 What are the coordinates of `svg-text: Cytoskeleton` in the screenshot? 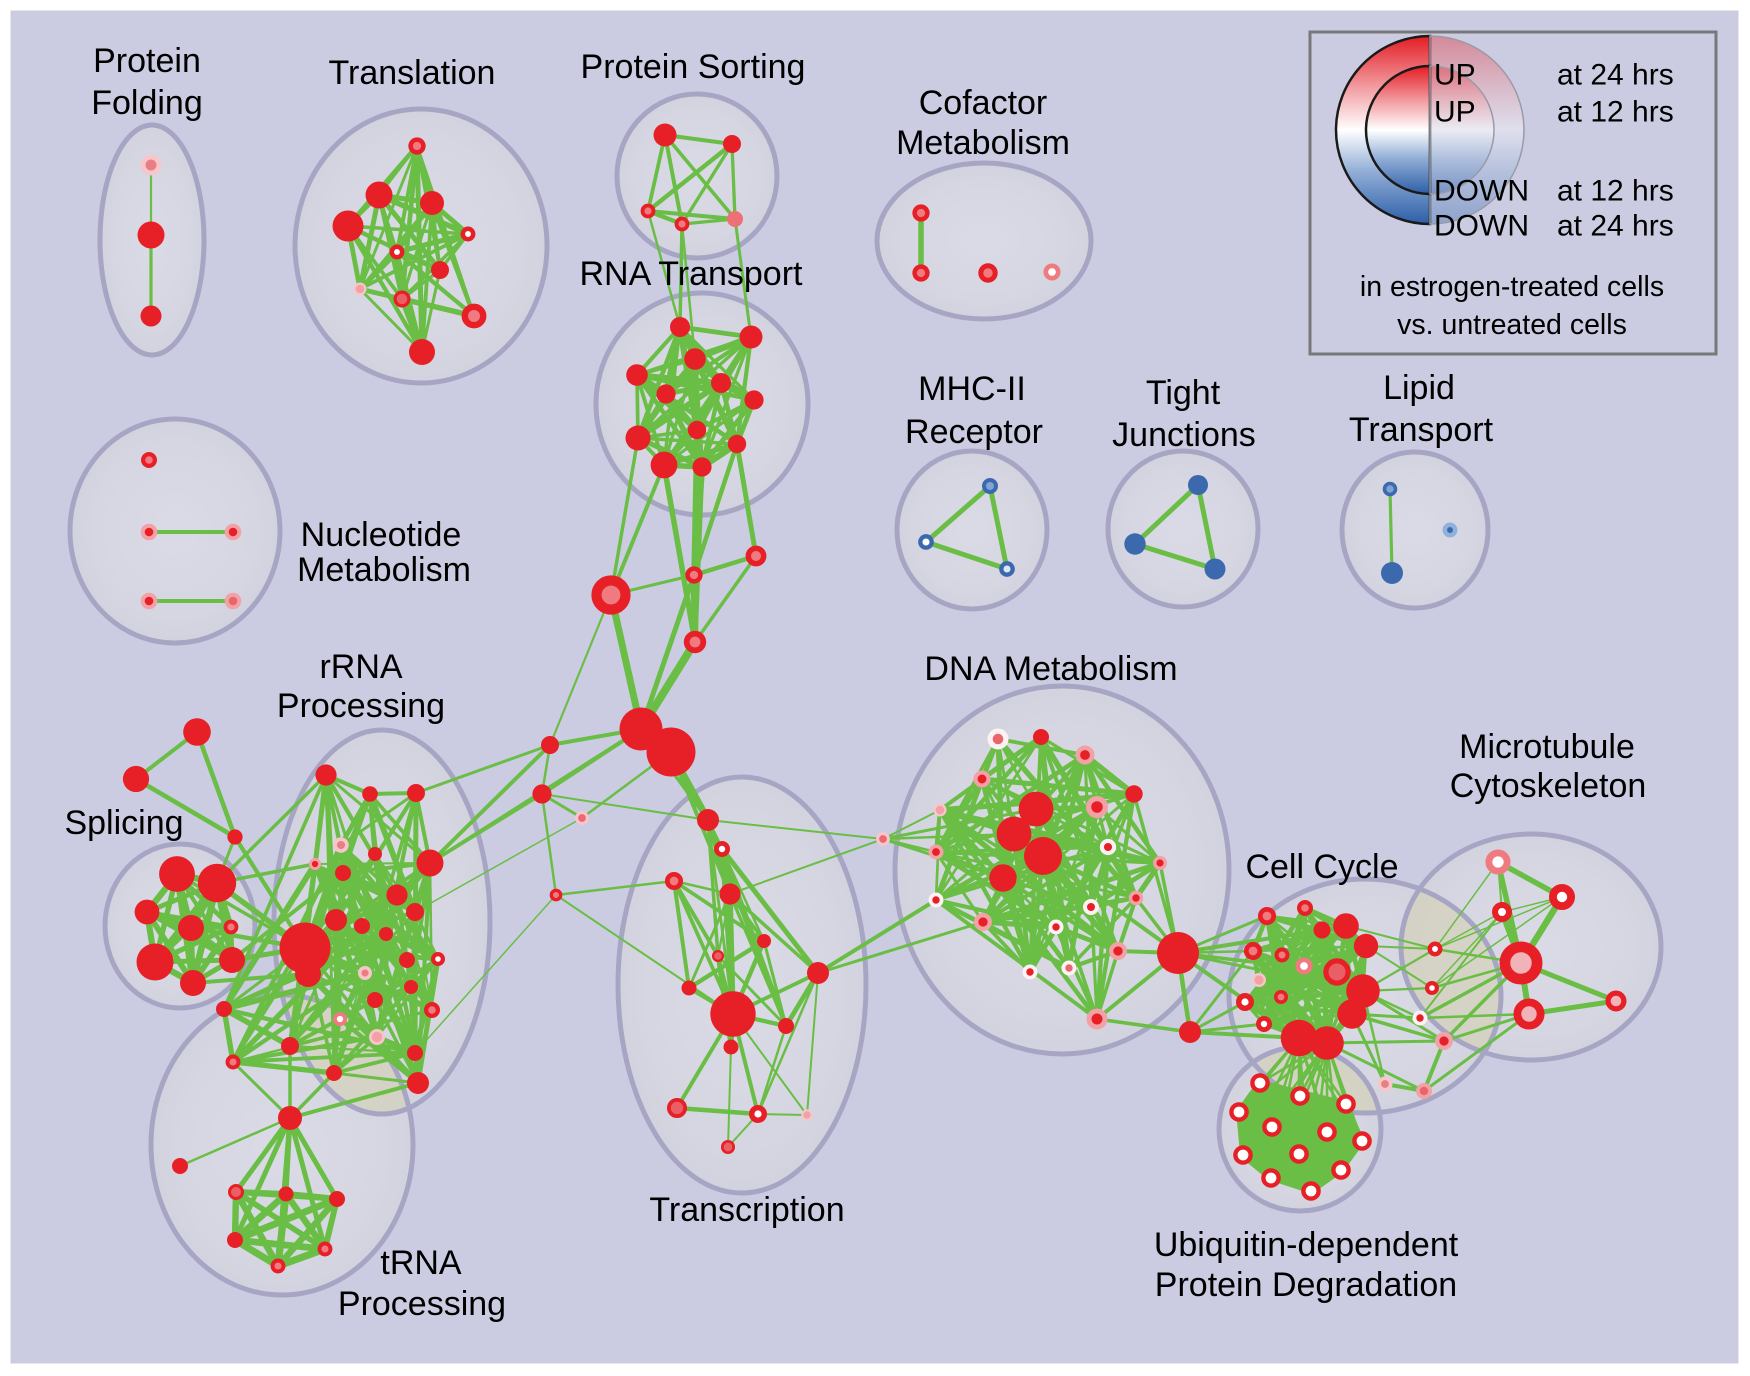 It's located at (1548, 786).